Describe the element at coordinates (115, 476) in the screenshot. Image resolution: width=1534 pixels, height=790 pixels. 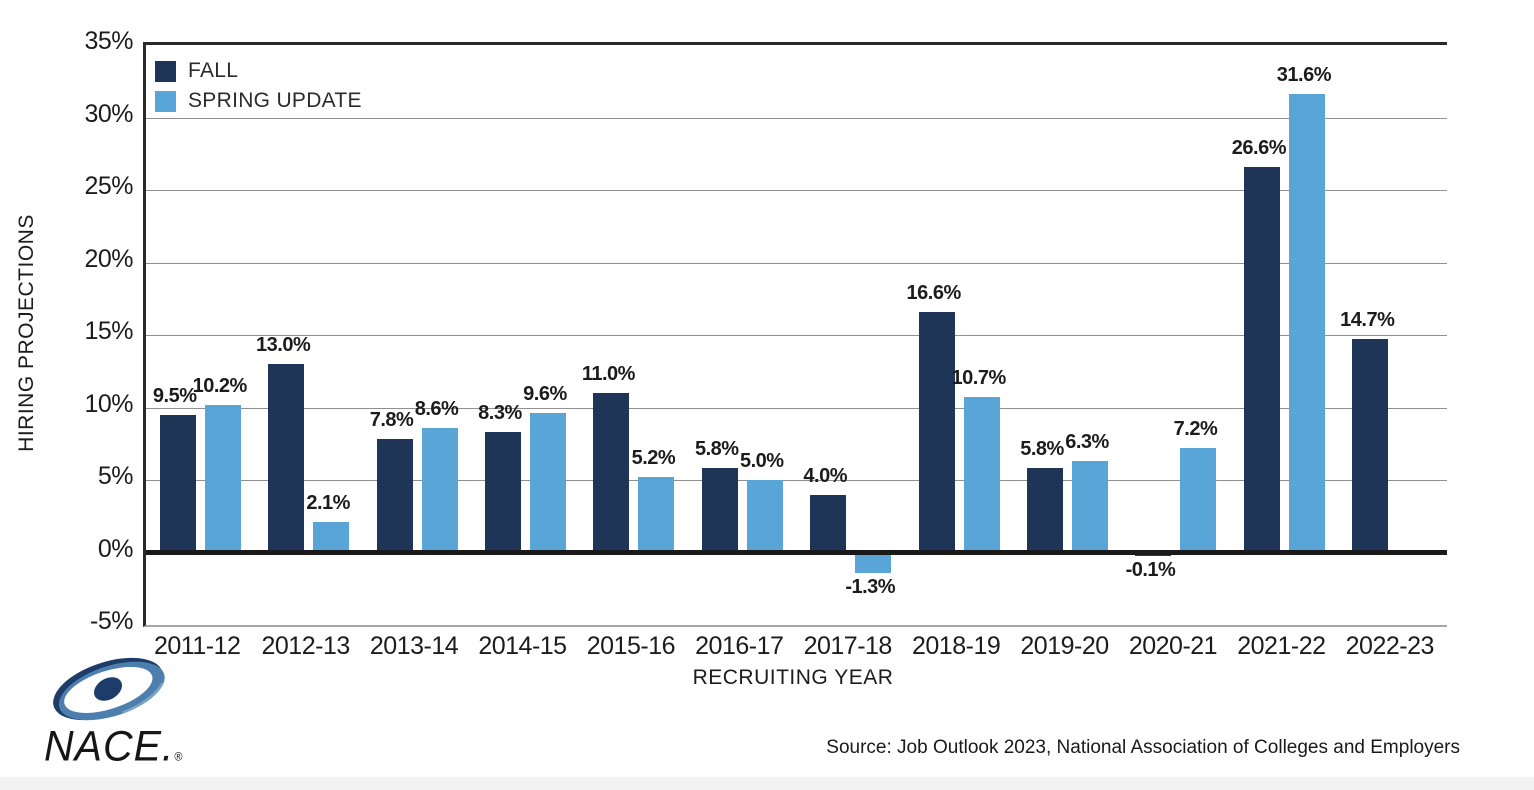
I see `y-tick-label-5: 5%` at that location.